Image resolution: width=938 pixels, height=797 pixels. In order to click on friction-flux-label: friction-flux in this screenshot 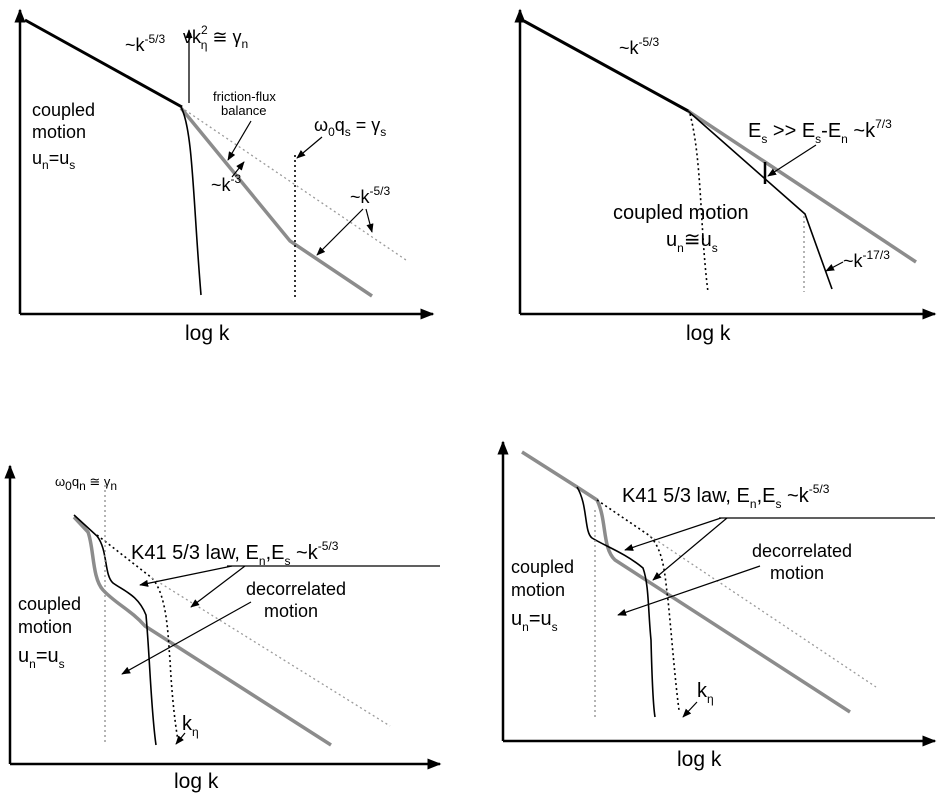, I will do `click(244, 96)`.